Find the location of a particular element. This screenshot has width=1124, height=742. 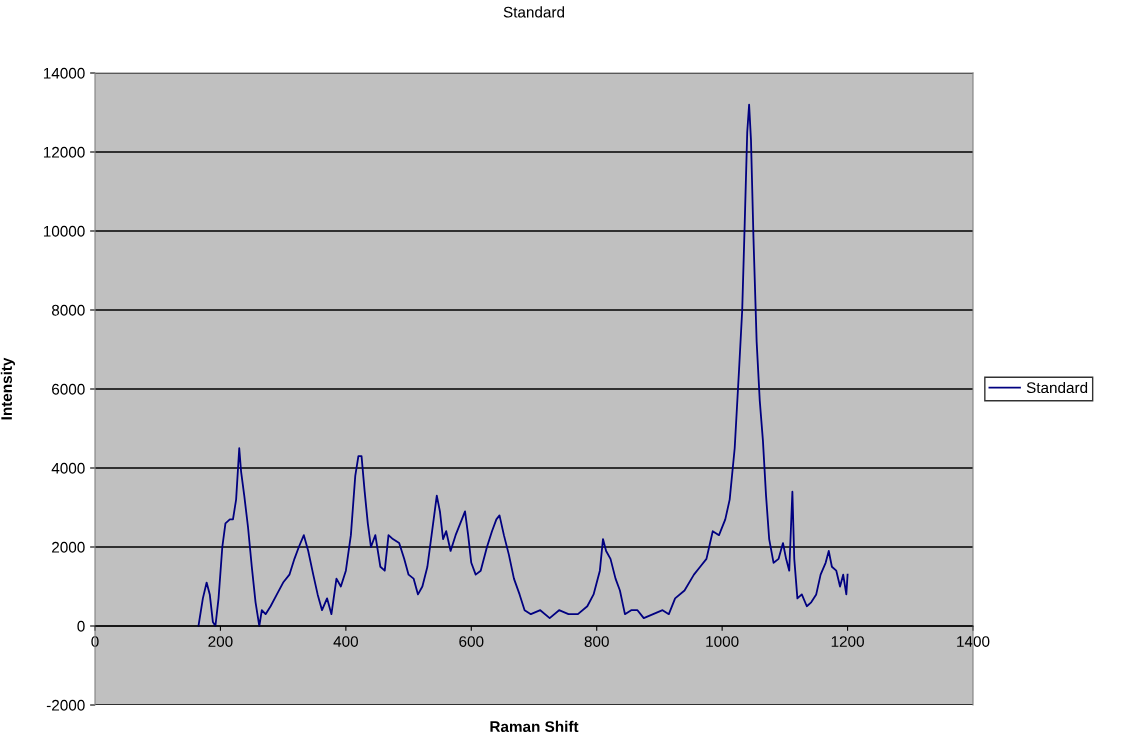

x-tick-label: 1000 is located at coordinates (722, 641).